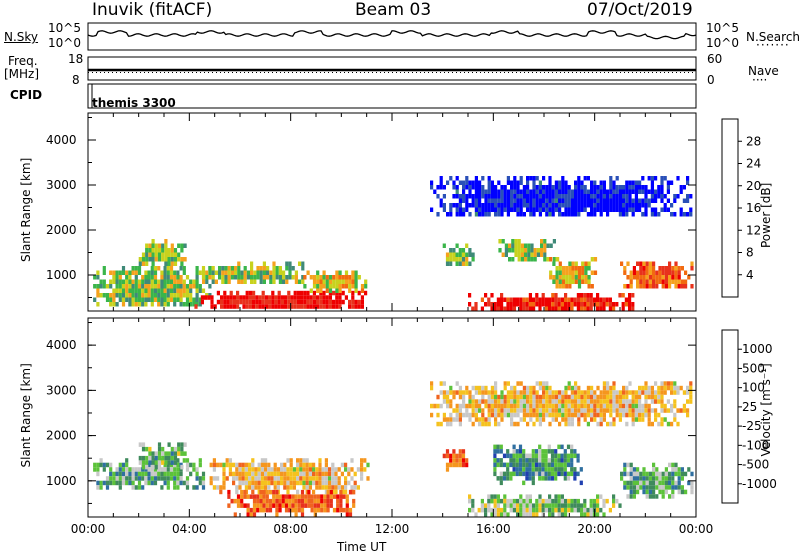 This screenshot has width=800, height=554. What do you see at coordinates (61, 230) in the screenshot?
I see `y-tick-label: 2000` at bounding box center [61, 230].